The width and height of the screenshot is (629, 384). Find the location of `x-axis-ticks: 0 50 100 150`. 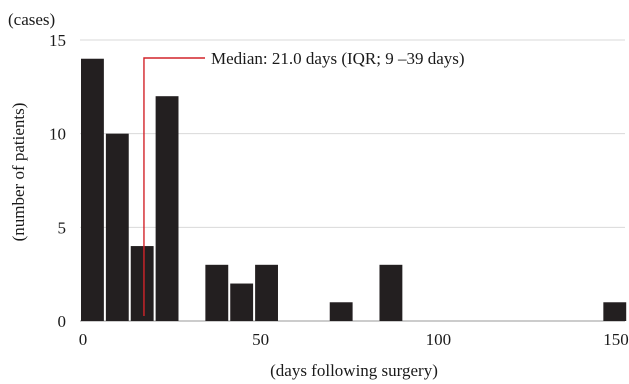

x-axis-ticks: 0 50 100 150 is located at coordinates (354, 339).